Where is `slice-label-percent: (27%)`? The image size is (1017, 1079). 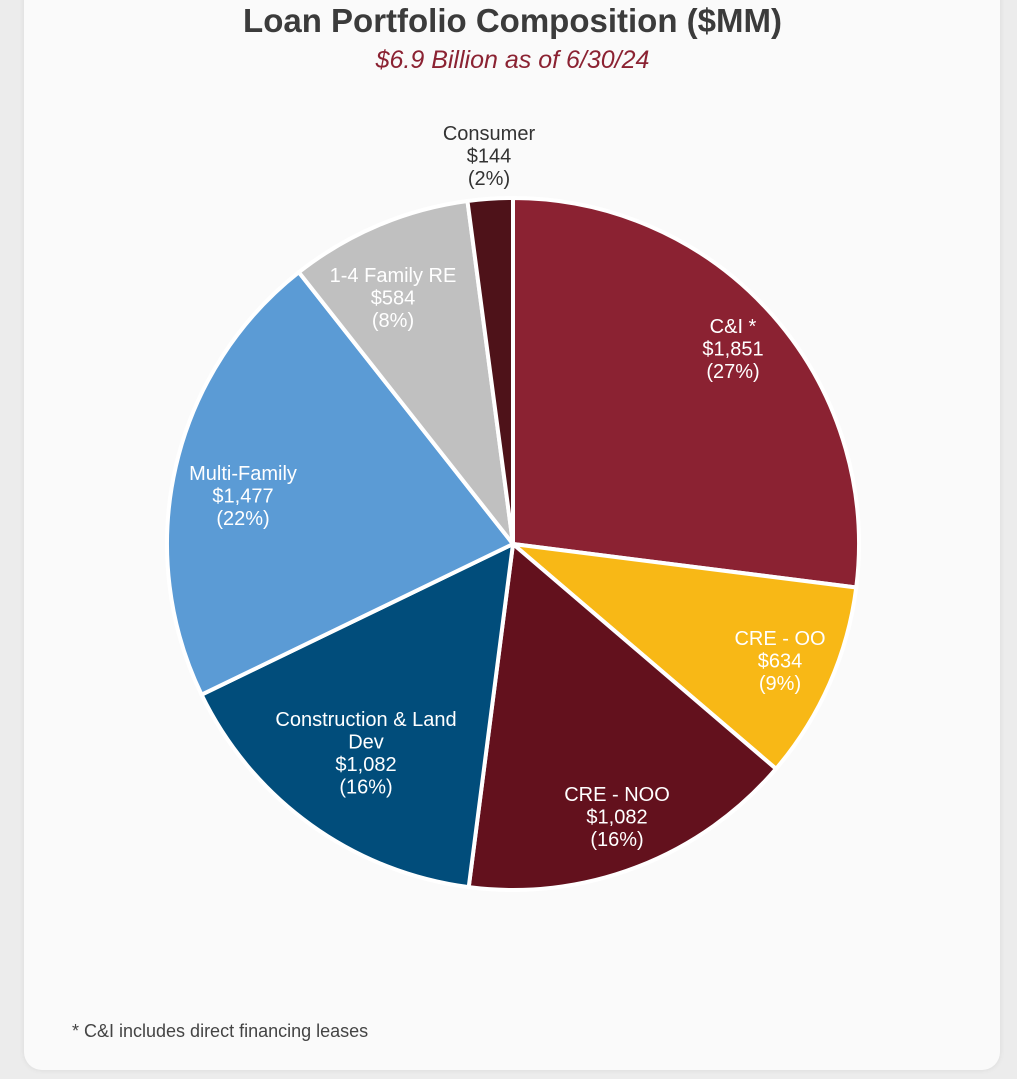 slice-label-percent: (27%) is located at coordinates (732, 372).